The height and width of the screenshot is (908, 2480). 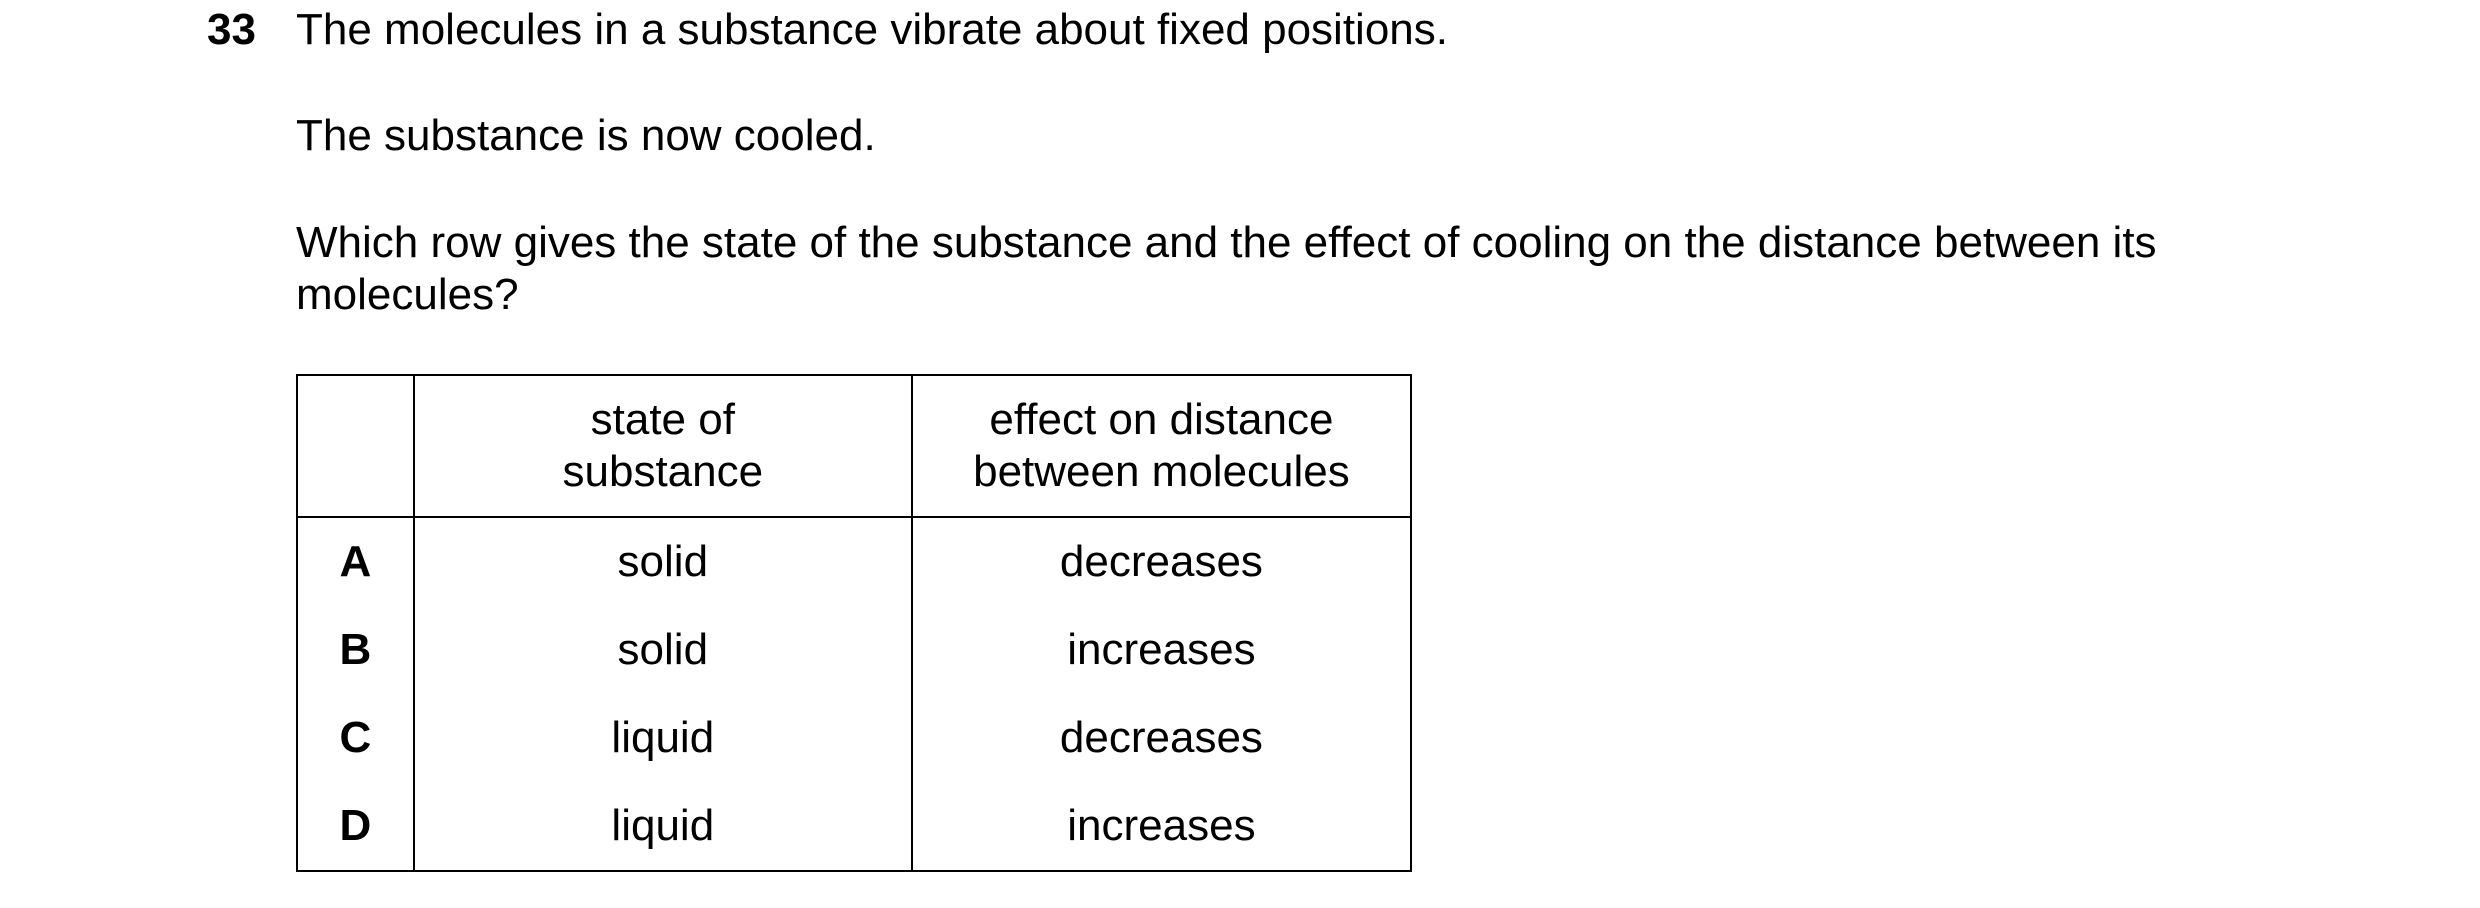 I want to click on header-state-line-1: state of, so click(x=662, y=419).